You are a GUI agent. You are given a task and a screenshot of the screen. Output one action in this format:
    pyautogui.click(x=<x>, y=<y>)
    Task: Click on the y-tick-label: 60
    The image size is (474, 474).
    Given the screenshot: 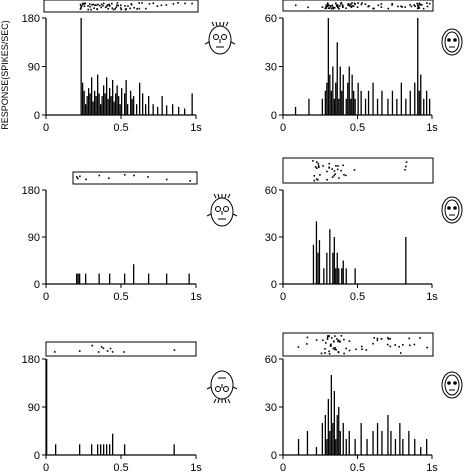 What is the action you would take?
    pyautogui.click(x=271, y=360)
    